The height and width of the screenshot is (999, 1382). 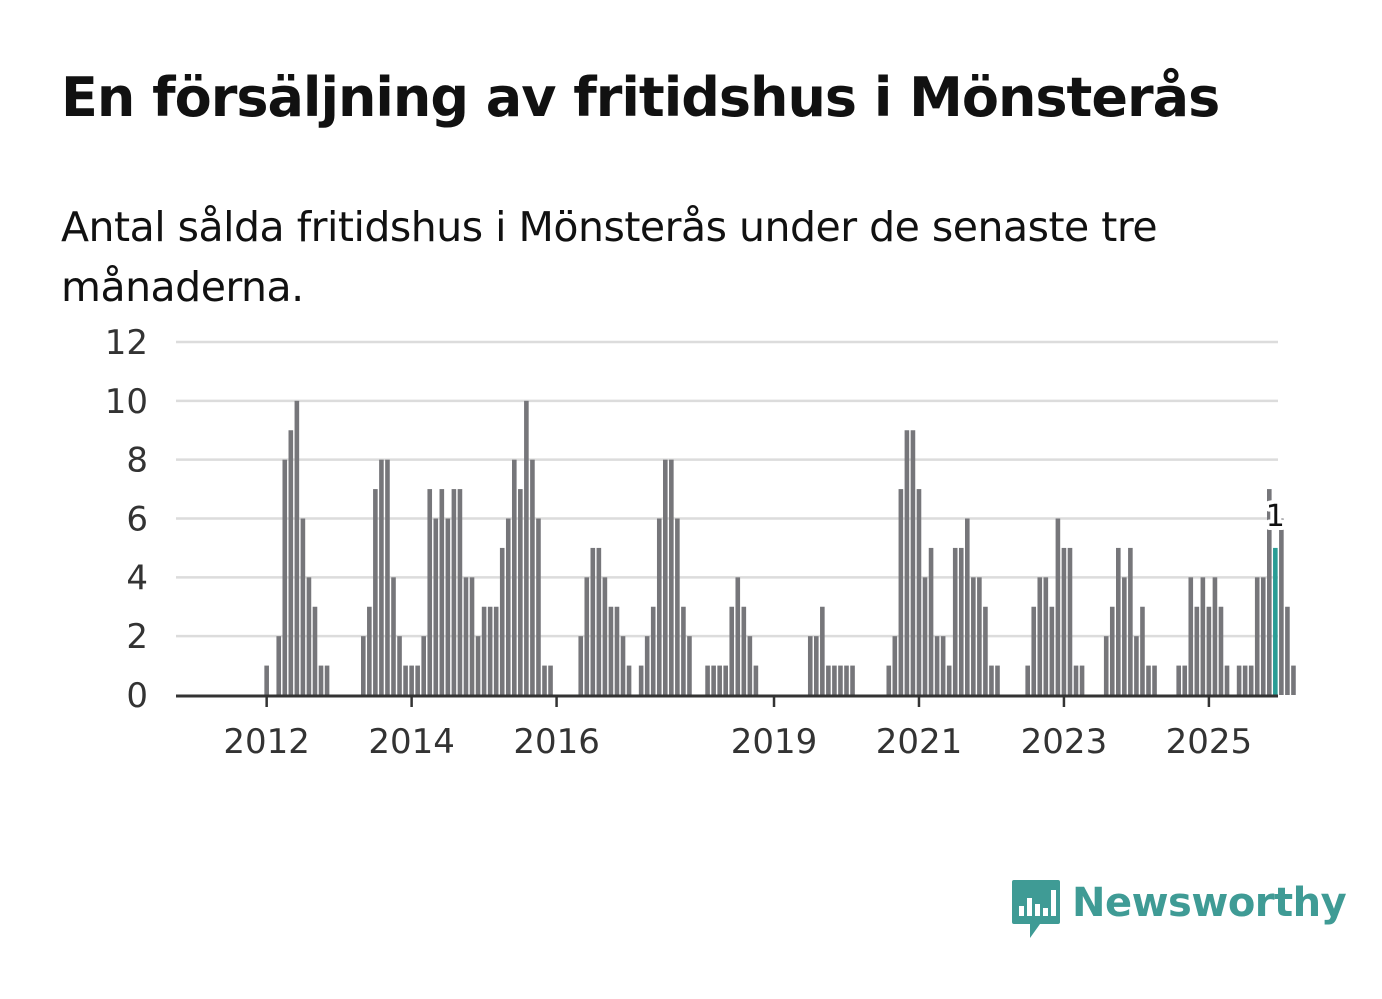 I want to click on y-tick-label: 2, so click(x=137, y=637).